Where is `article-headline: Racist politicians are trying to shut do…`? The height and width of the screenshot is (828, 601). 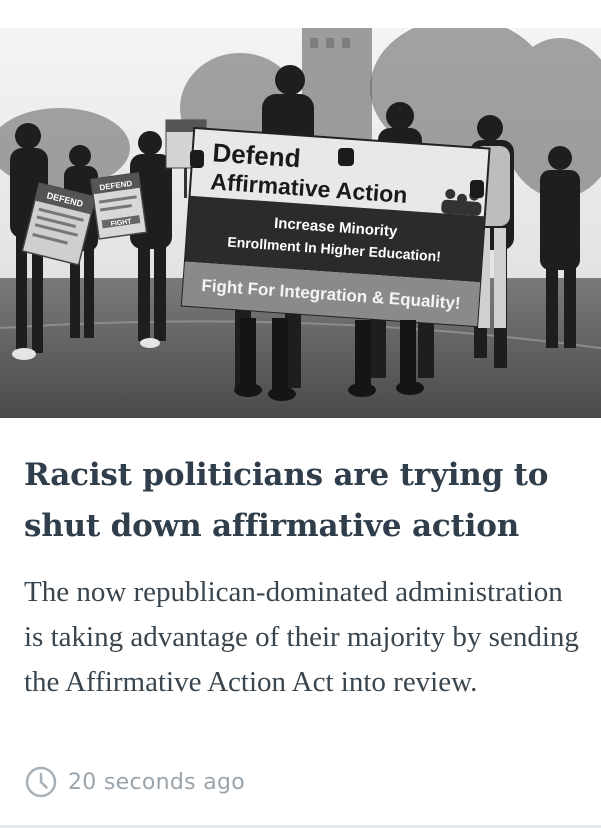 article-headline: Racist politicians are trying to shut do… is located at coordinates (286, 500).